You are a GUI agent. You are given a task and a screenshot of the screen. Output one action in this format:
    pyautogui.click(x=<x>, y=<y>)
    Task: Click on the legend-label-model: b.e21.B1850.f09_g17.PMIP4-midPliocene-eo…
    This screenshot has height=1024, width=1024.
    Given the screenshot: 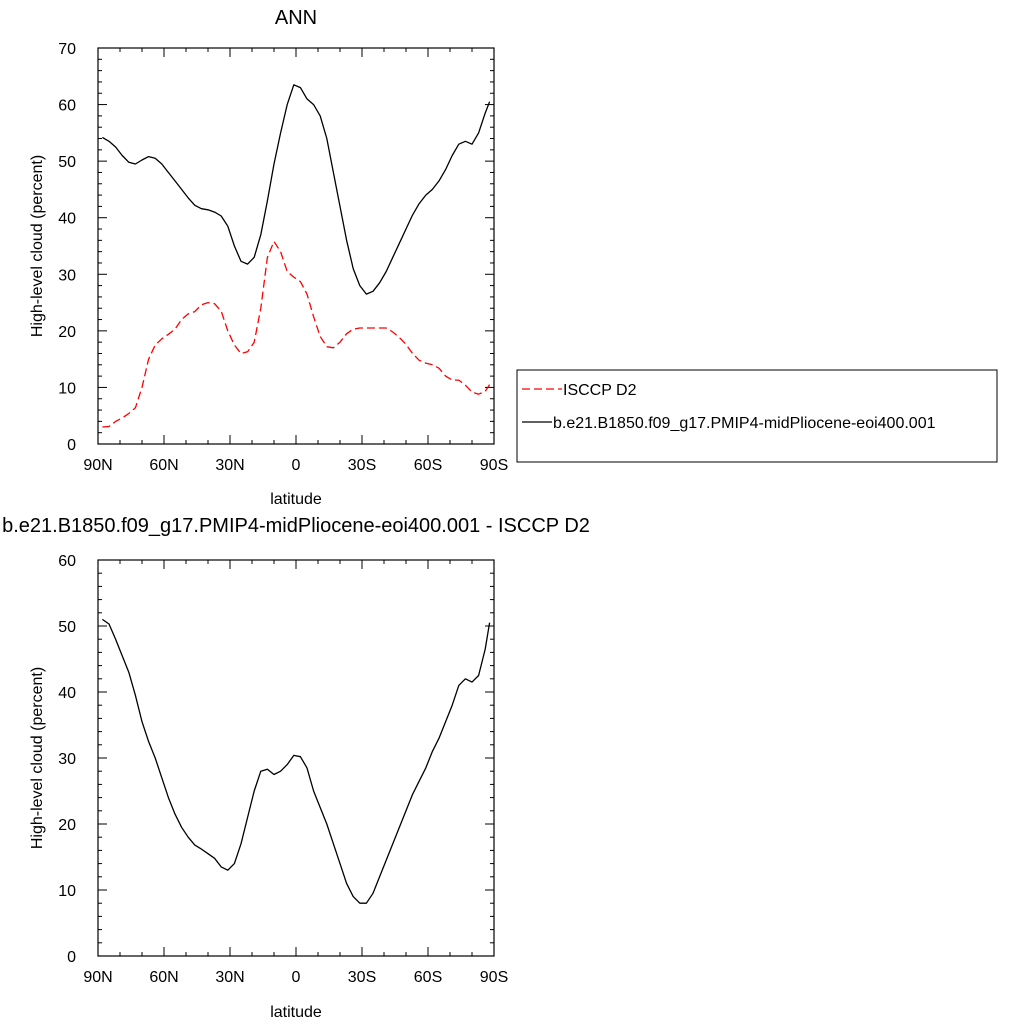 What is the action you would take?
    pyautogui.click(x=744, y=423)
    